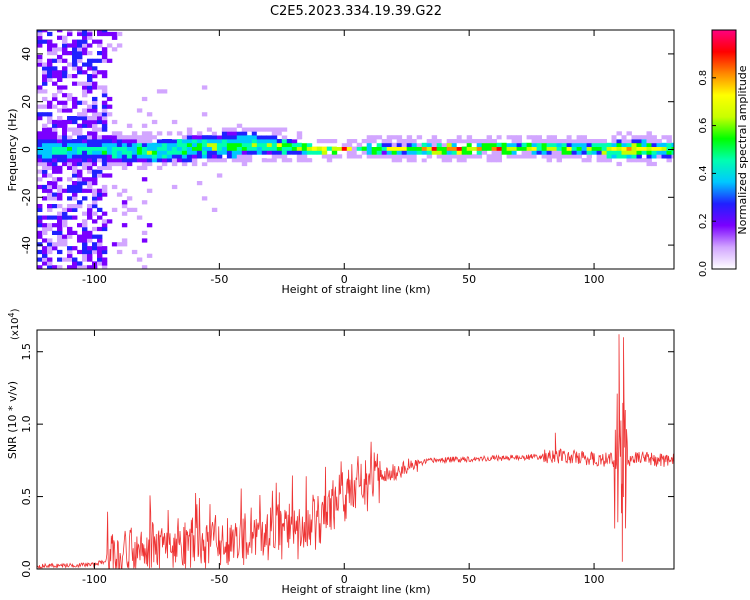  What do you see at coordinates (724, 149) in the screenshot?
I see `colorbar-gradient` at bounding box center [724, 149].